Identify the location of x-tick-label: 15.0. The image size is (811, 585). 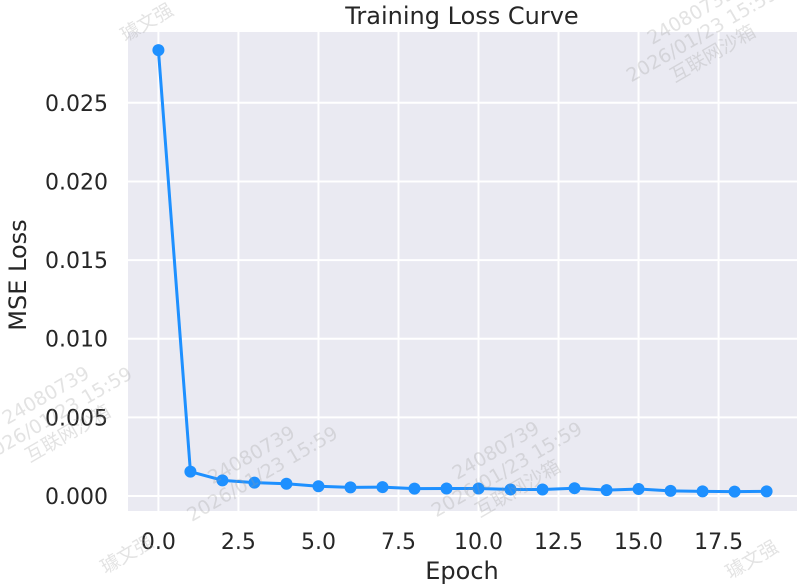
(638, 542).